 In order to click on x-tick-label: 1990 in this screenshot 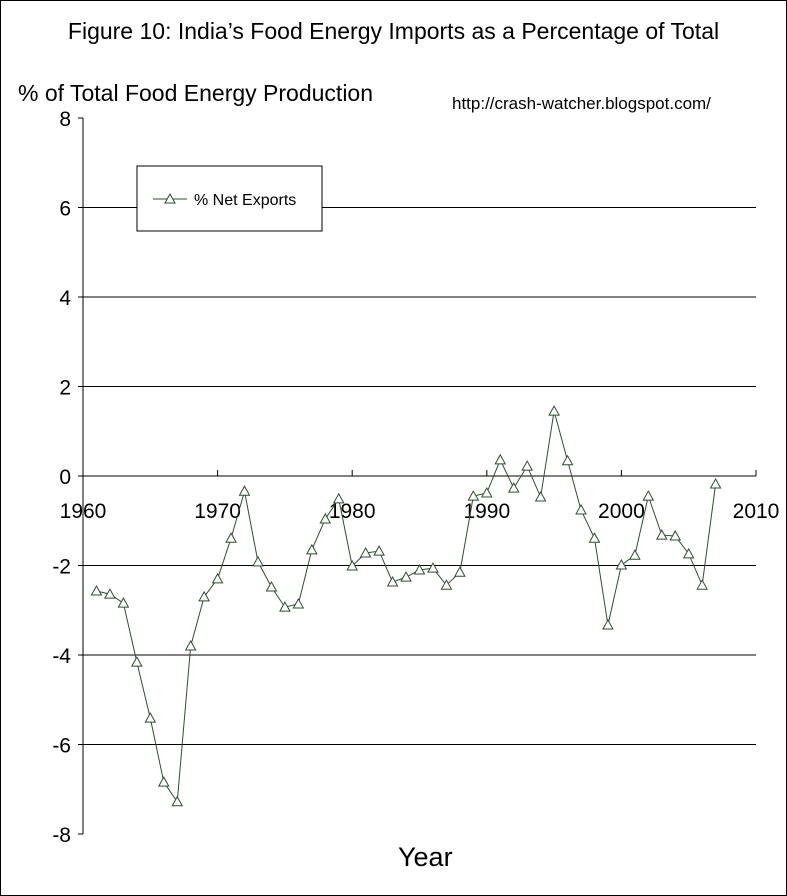, I will do `click(486, 511)`.